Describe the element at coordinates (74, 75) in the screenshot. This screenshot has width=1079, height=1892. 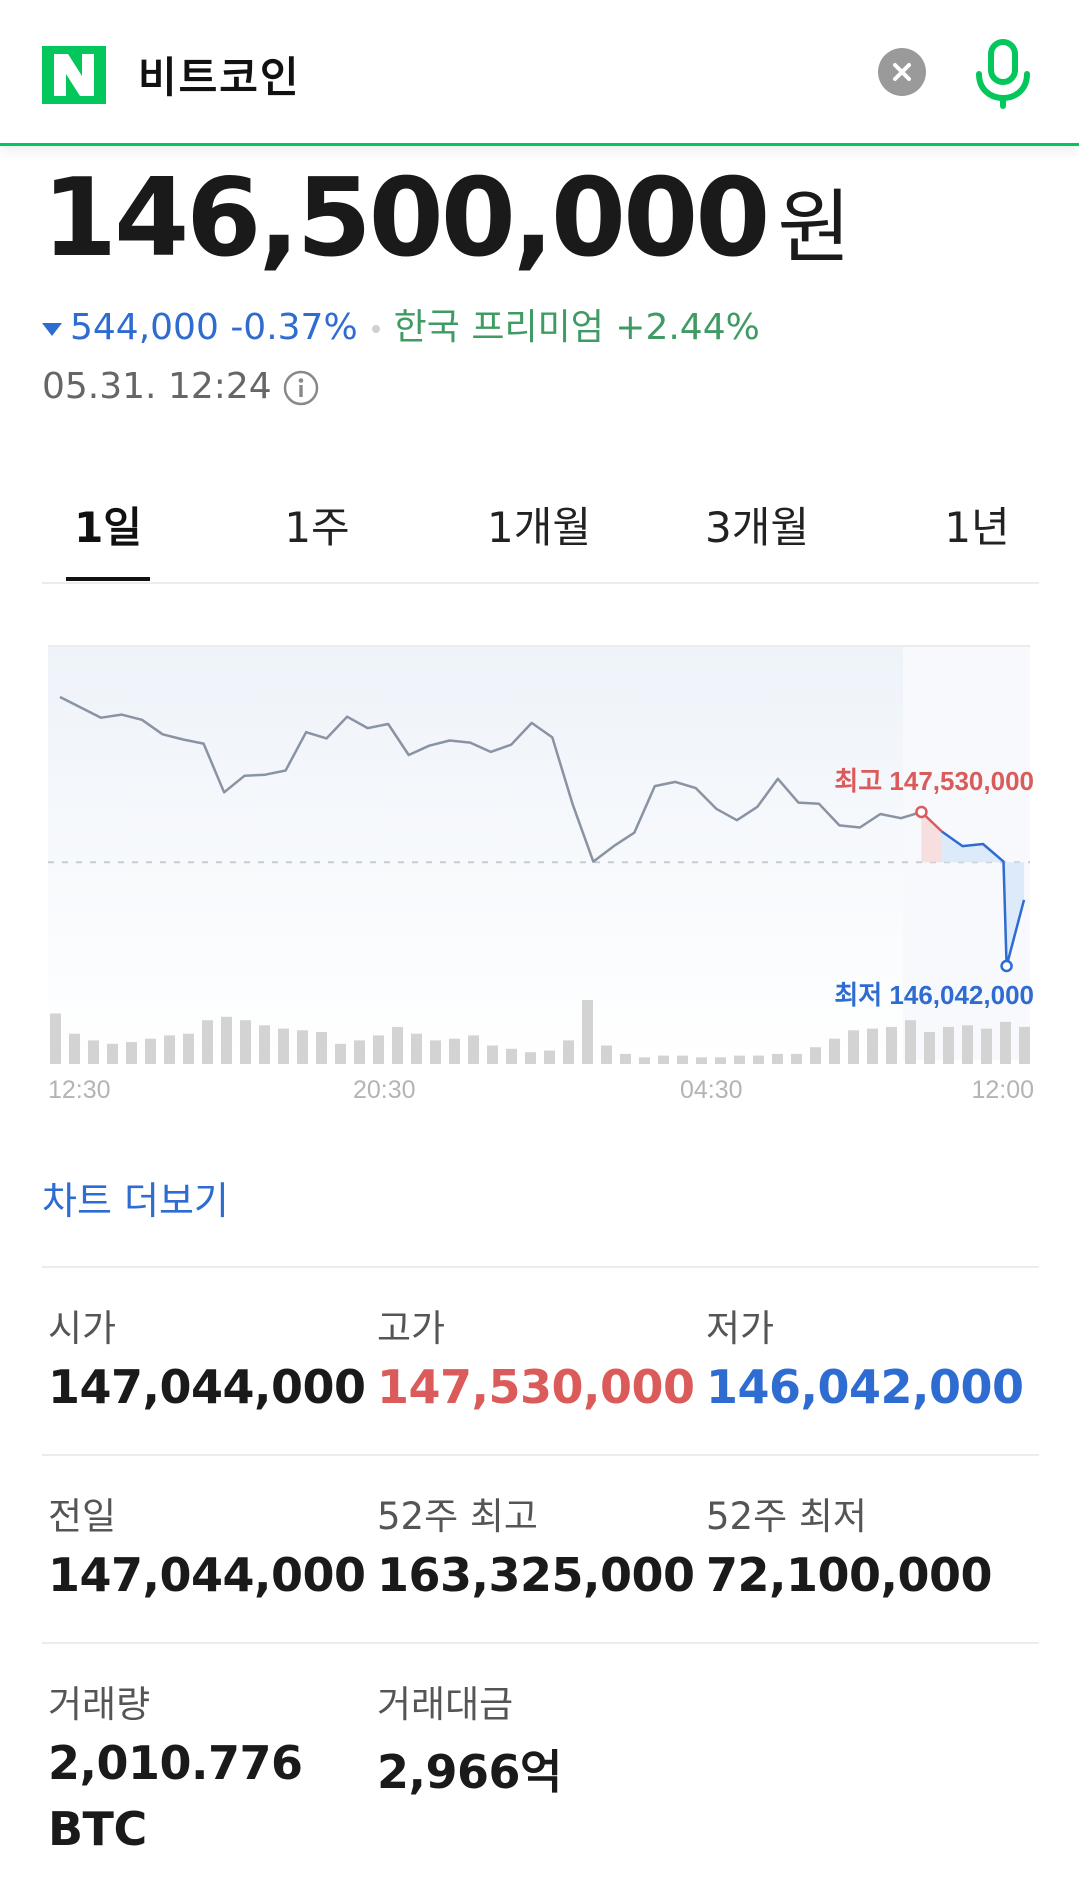
I see `naver-logo-icon` at that location.